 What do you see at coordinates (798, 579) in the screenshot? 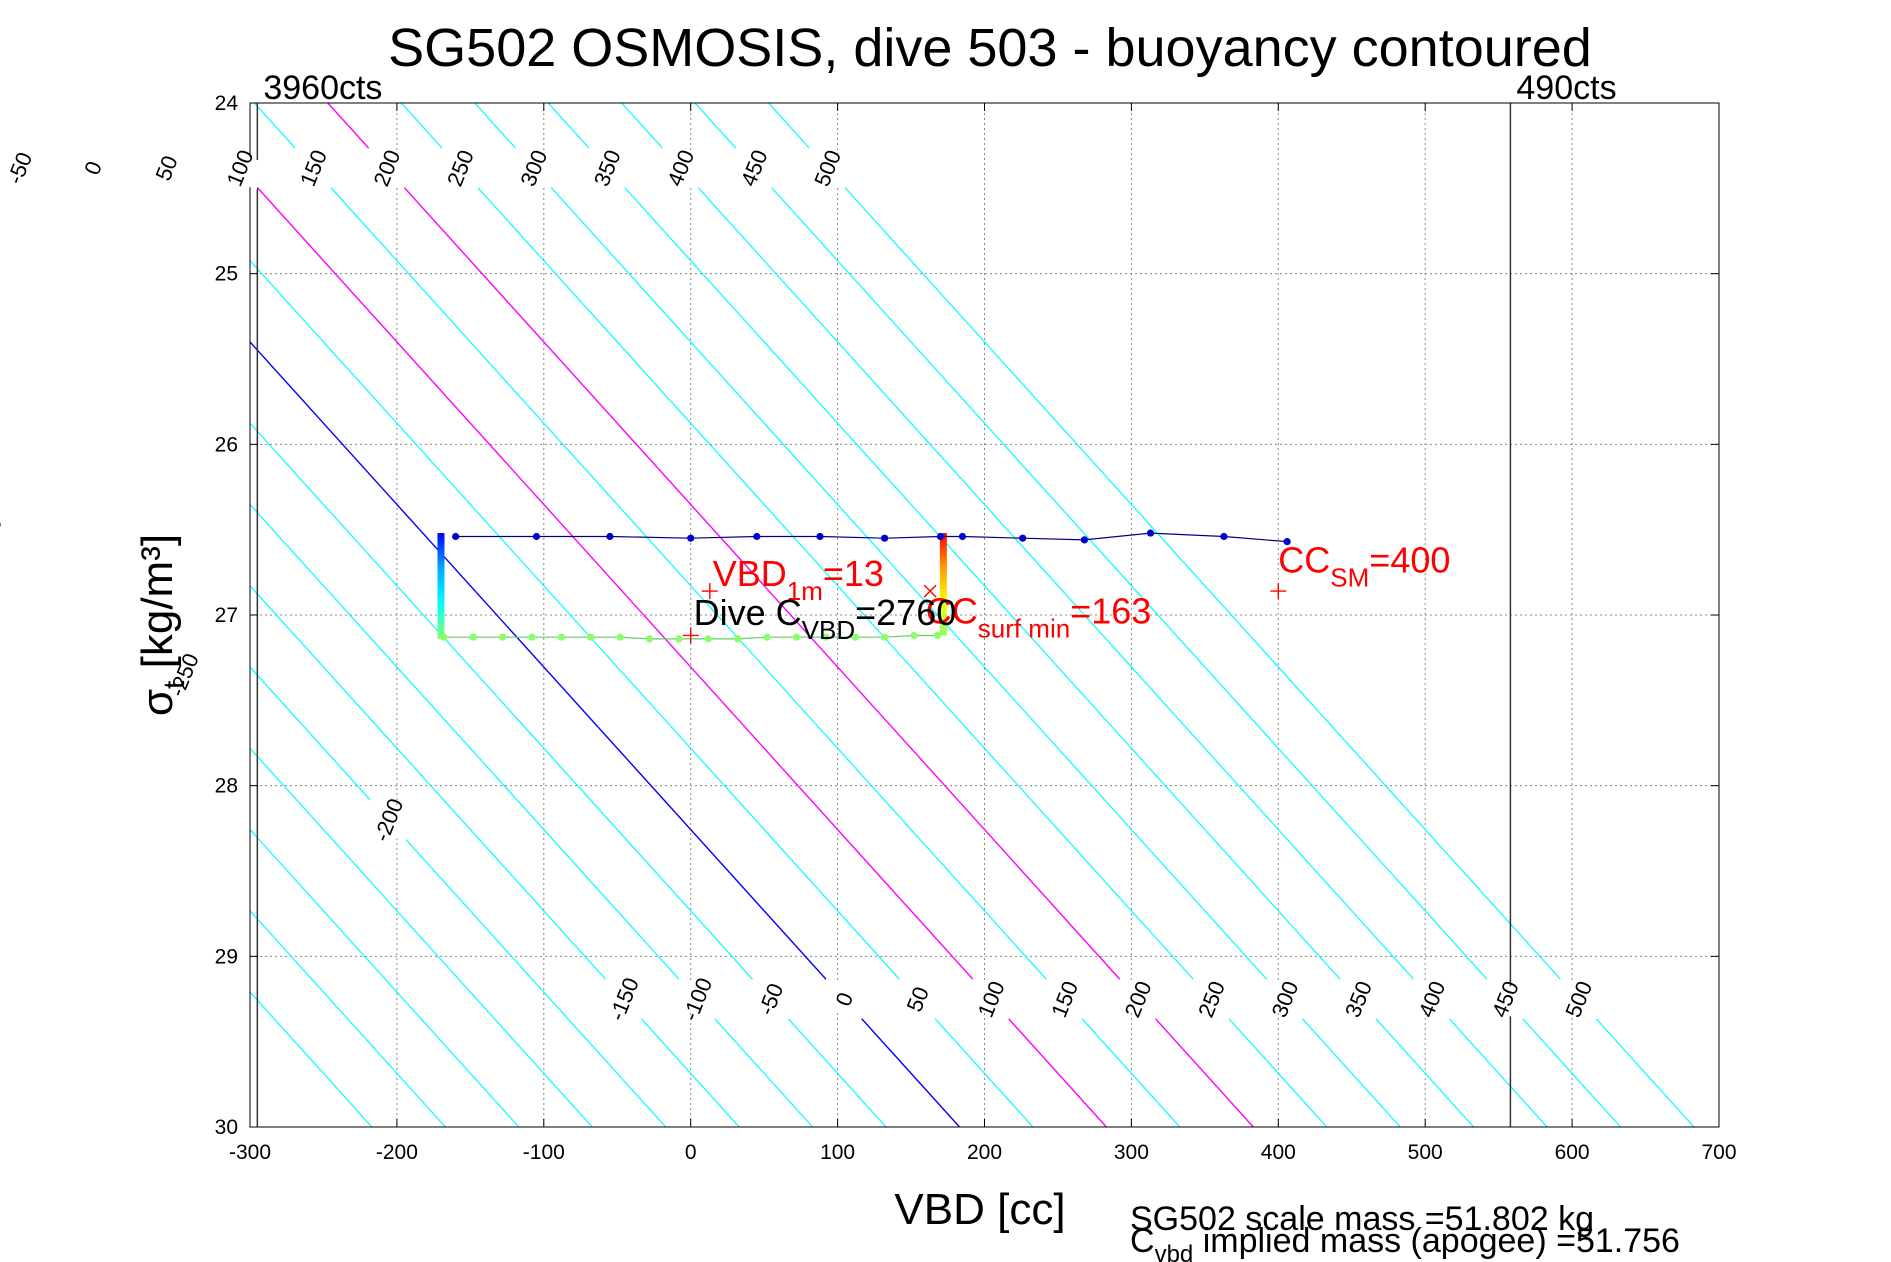
I see `annotation-vbd1m: VBD1m=13` at bounding box center [798, 579].